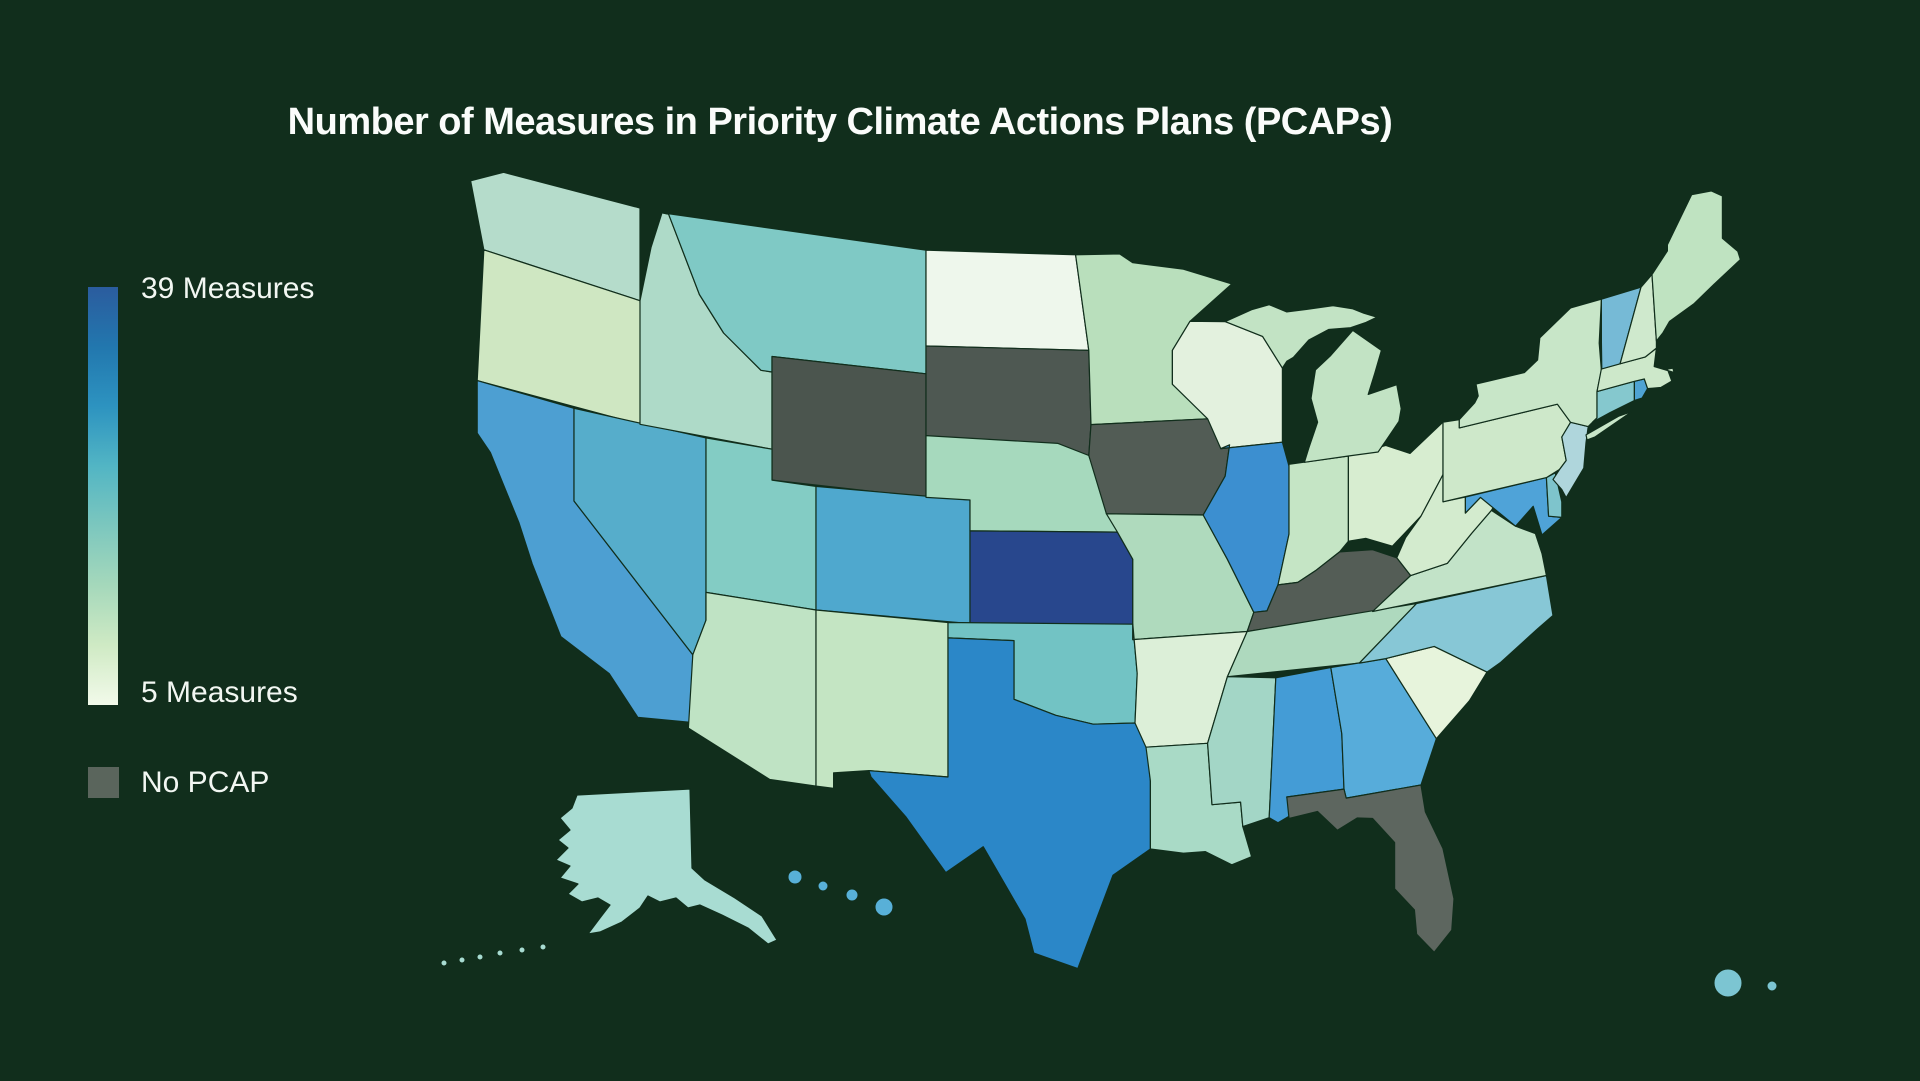  I want to click on state-WY: Wyoming, so click(849, 426).